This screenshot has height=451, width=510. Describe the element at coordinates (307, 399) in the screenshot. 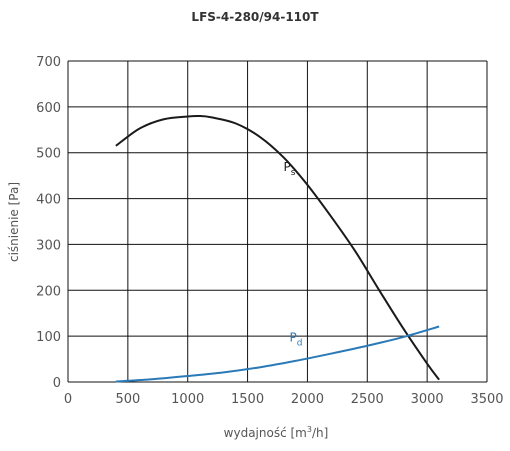

I see `x-tick-label: 2000` at that location.